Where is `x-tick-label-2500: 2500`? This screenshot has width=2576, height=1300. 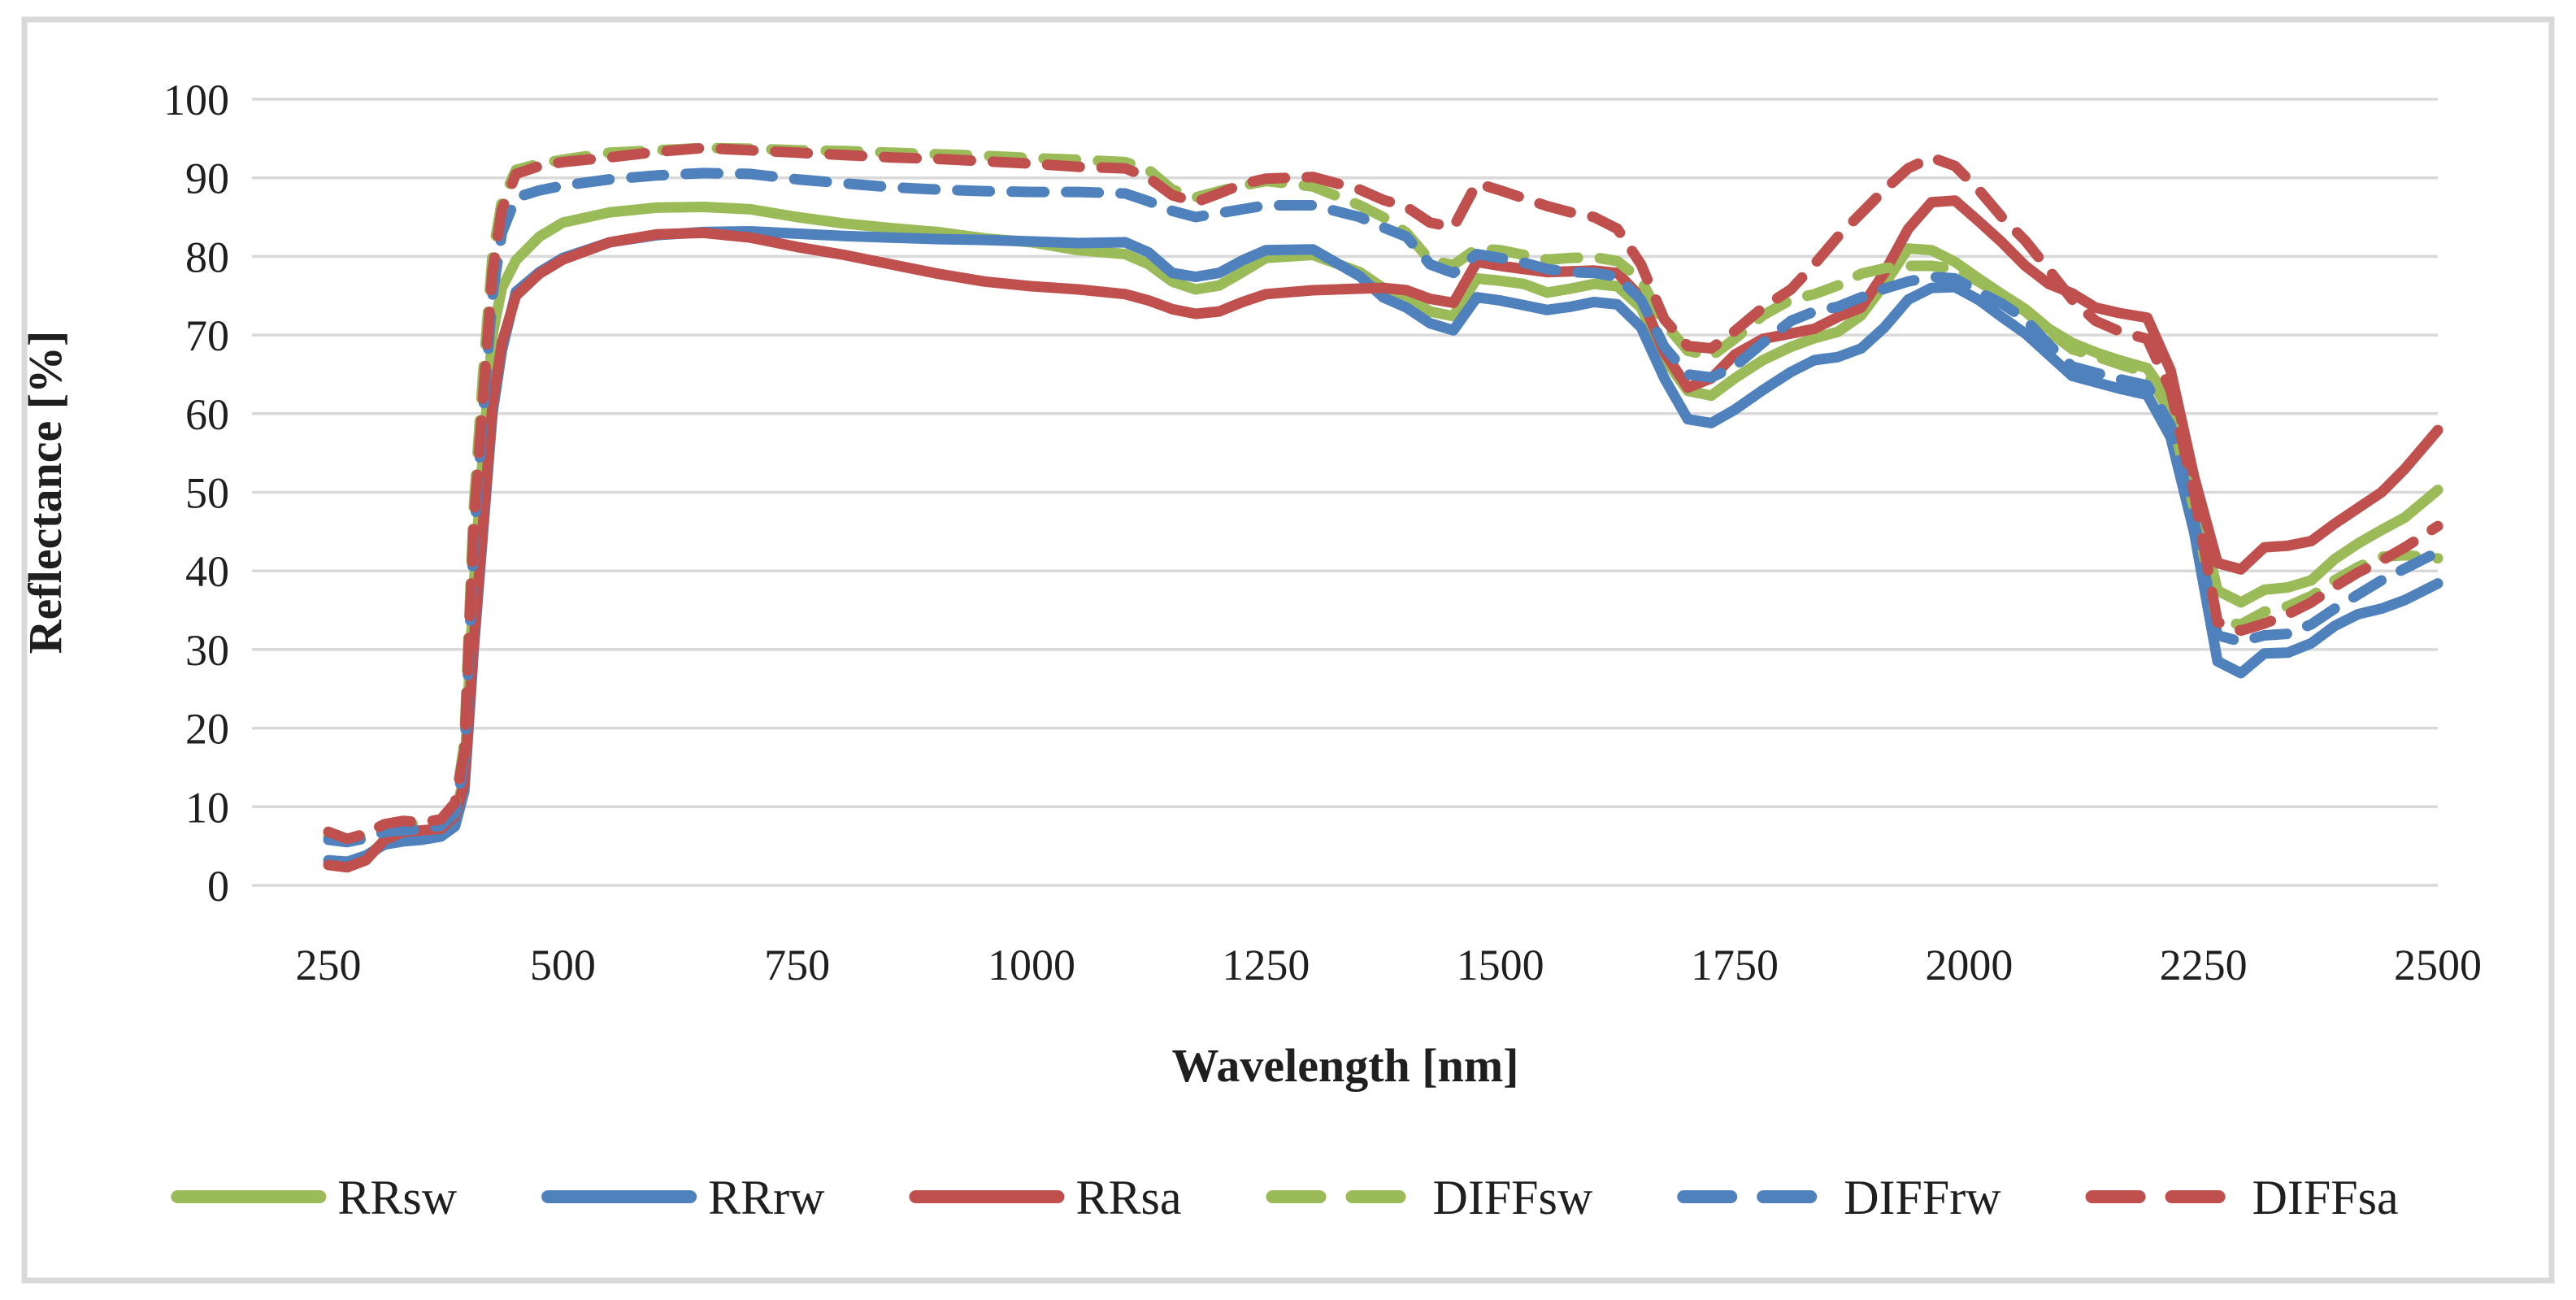
x-tick-label-2500: 2500 is located at coordinates (2438, 965).